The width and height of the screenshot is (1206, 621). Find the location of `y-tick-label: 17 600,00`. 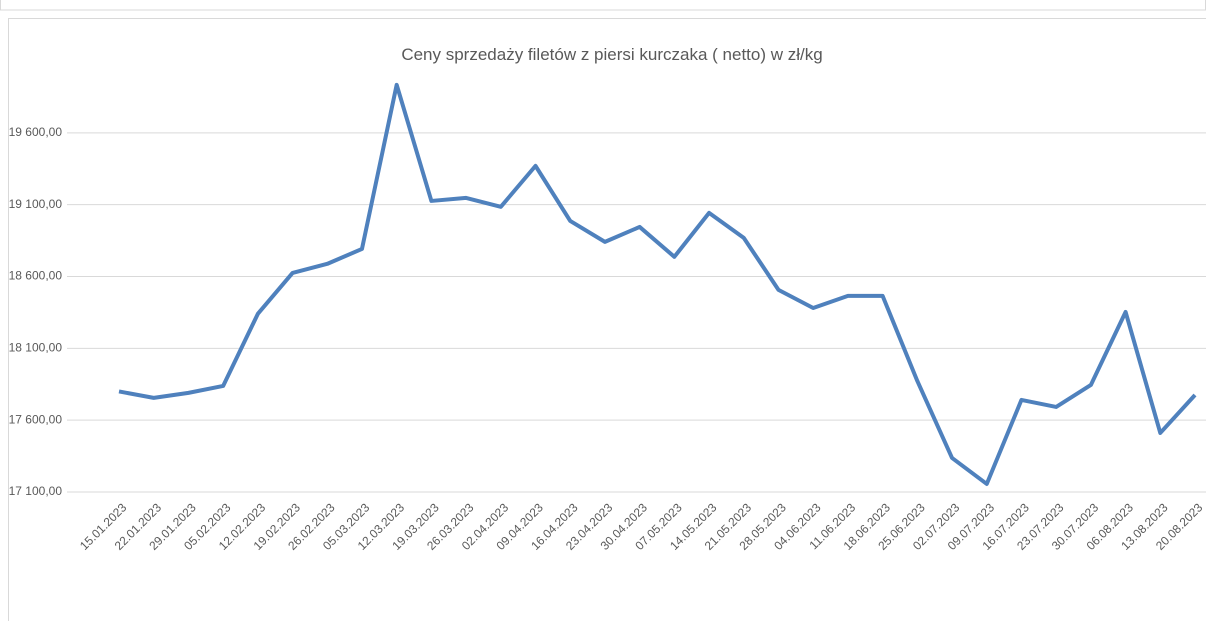

y-tick-label: 17 600,00 is located at coordinates (36, 419).